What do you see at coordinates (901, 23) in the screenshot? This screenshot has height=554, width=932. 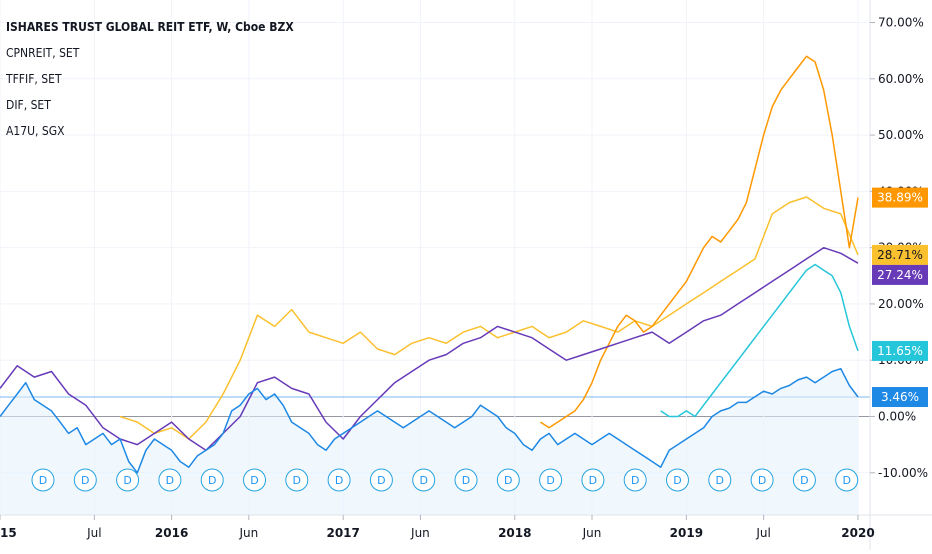 I see `y-tick-label: 70.00%` at bounding box center [901, 23].